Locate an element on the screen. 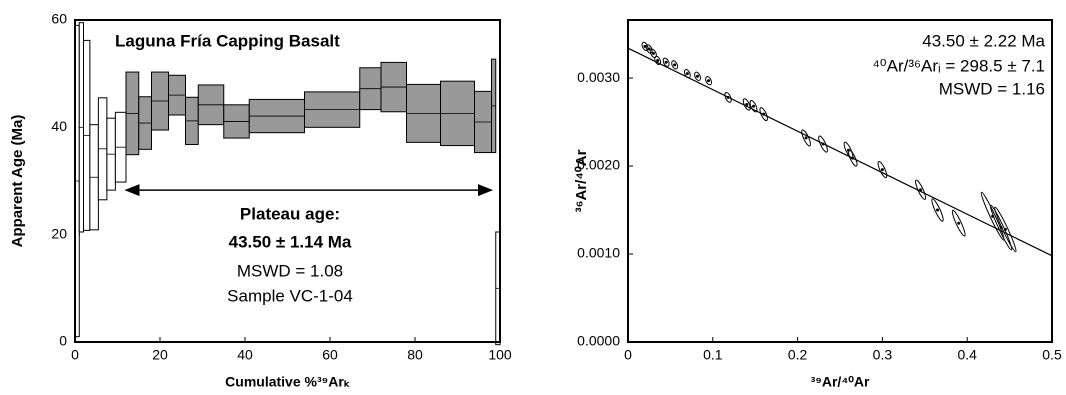 Image resolution: width=1066 pixels, height=395 pixels. y-tick-label: 0.0020 is located at coordinates (598, 165).